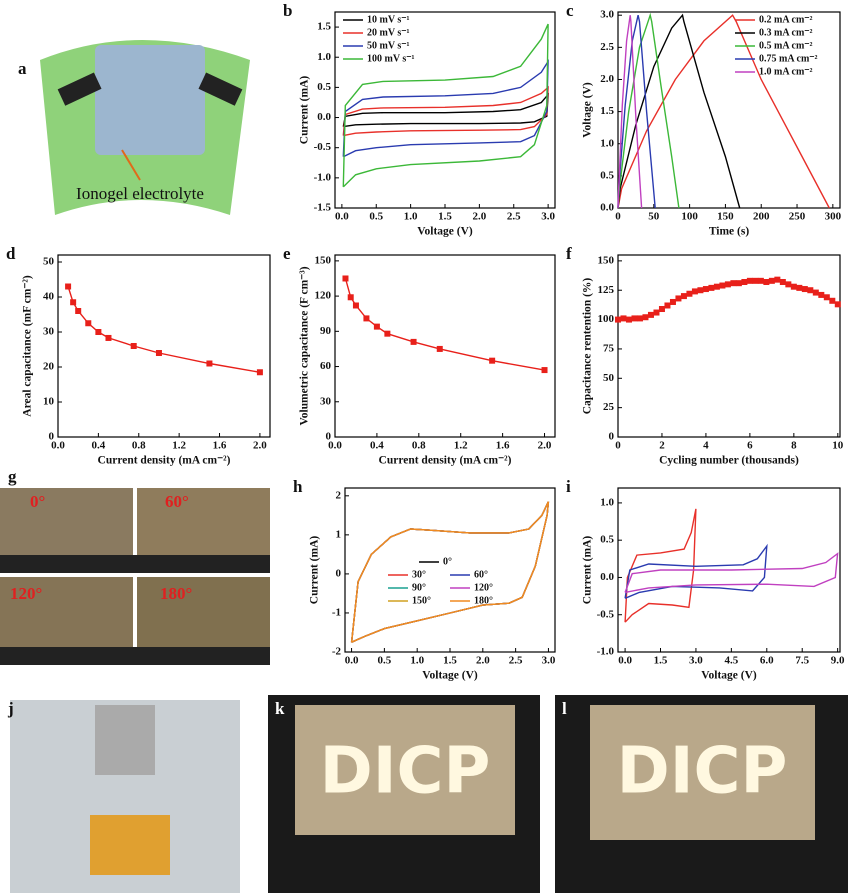 The width and height of the screenshot is (848, 893). I want to click on panel-label: d, so click(11, 253).